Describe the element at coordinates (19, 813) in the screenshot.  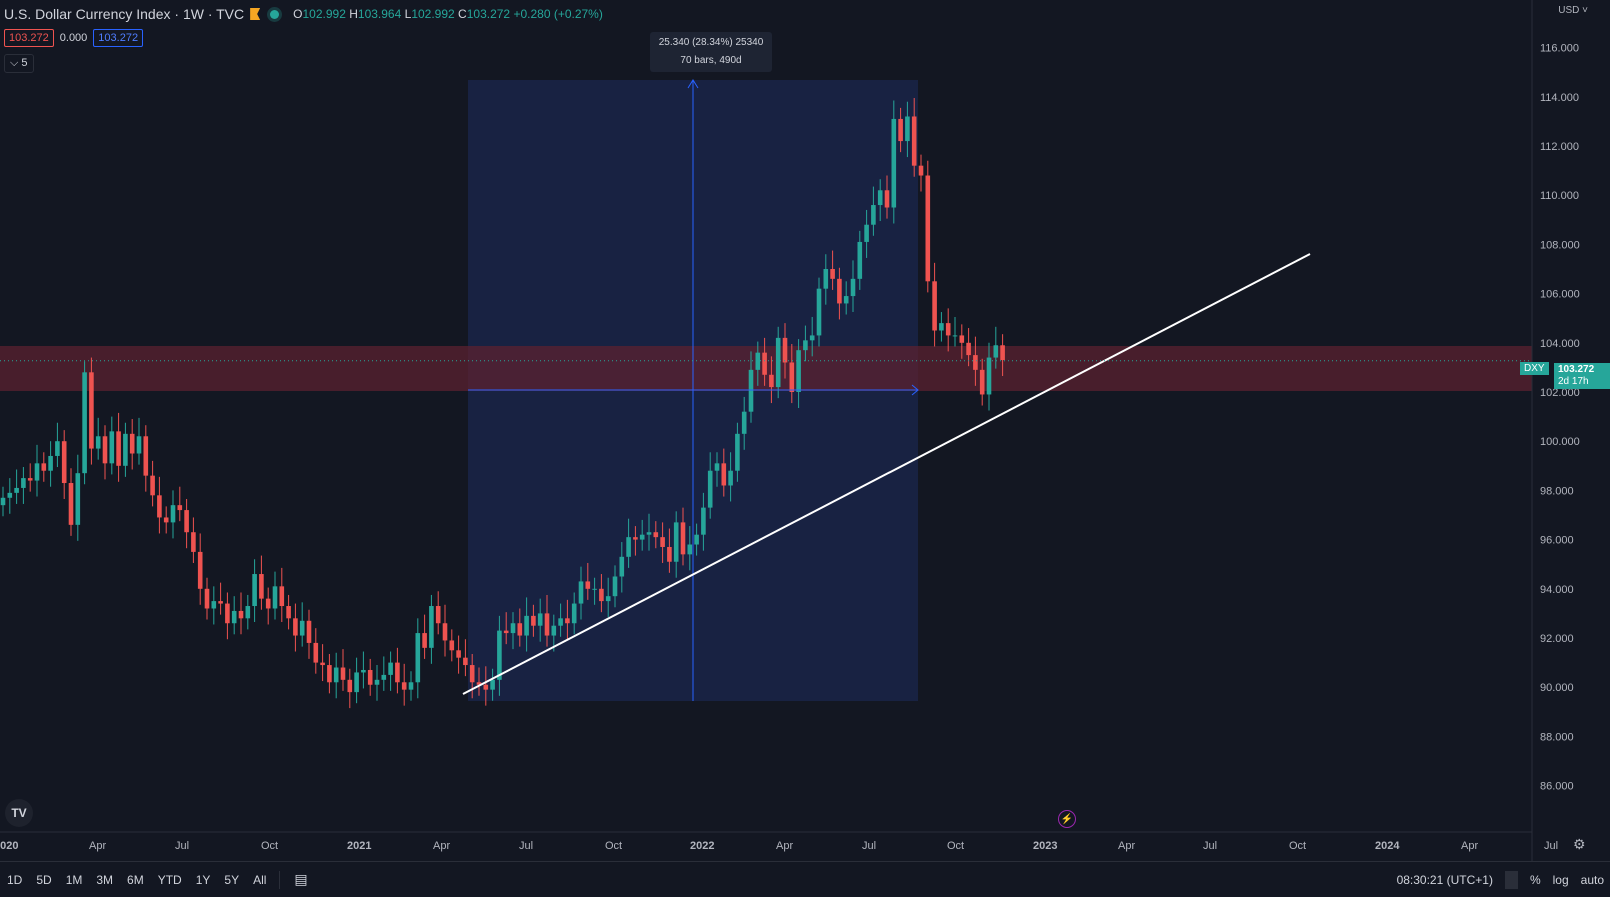
I see `tradingview-logo-icon: TV` at that location.